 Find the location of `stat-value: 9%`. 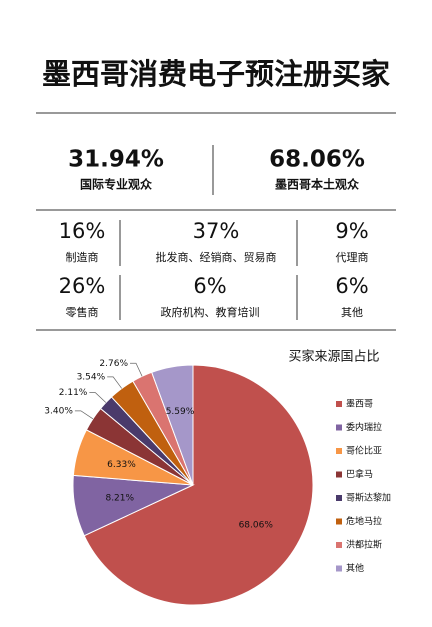

stat-value: 9% is located at coordinates (351, 231).